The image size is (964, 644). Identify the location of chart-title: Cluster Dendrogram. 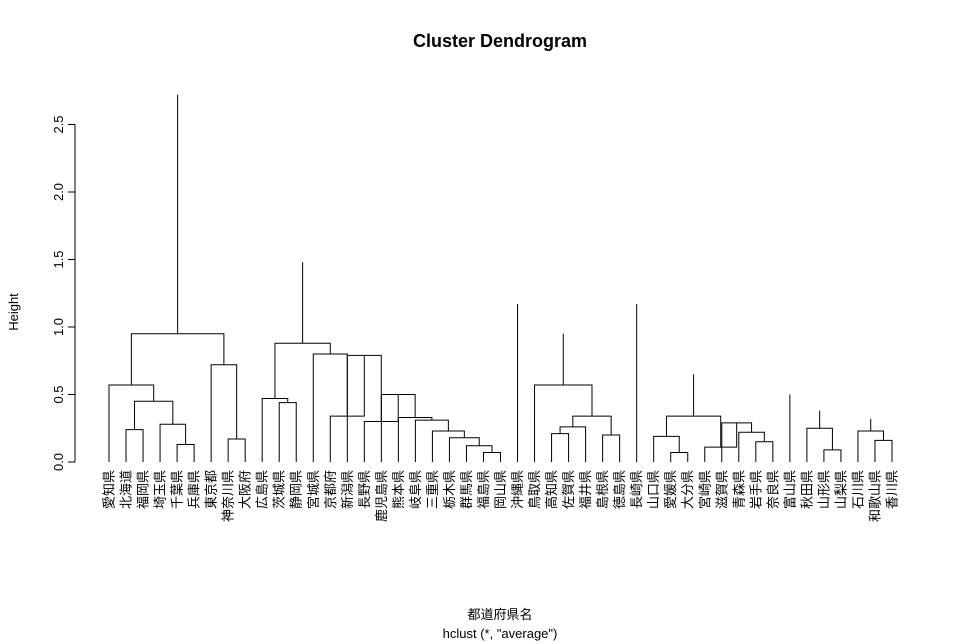
(500, 41).